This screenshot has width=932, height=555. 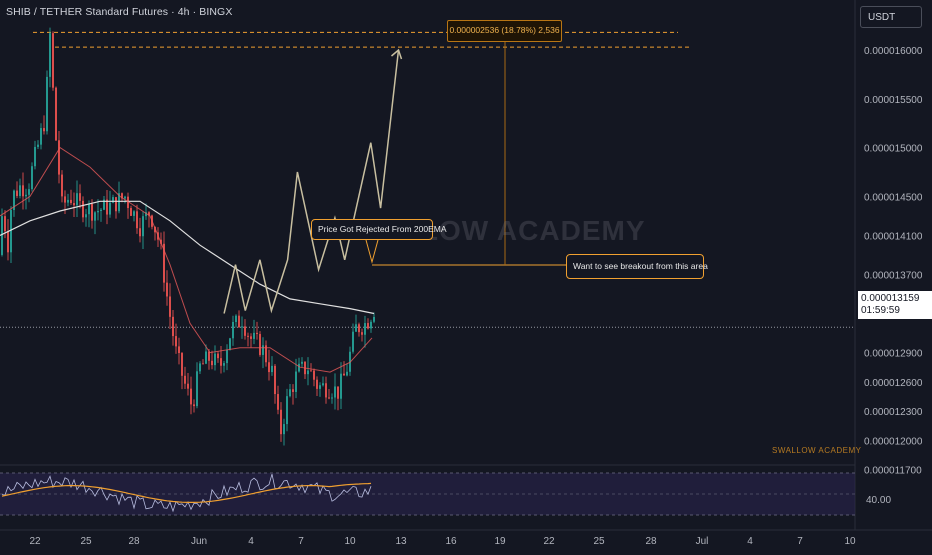 I want to click on rejection-pointer, so click(x=372, y=251).